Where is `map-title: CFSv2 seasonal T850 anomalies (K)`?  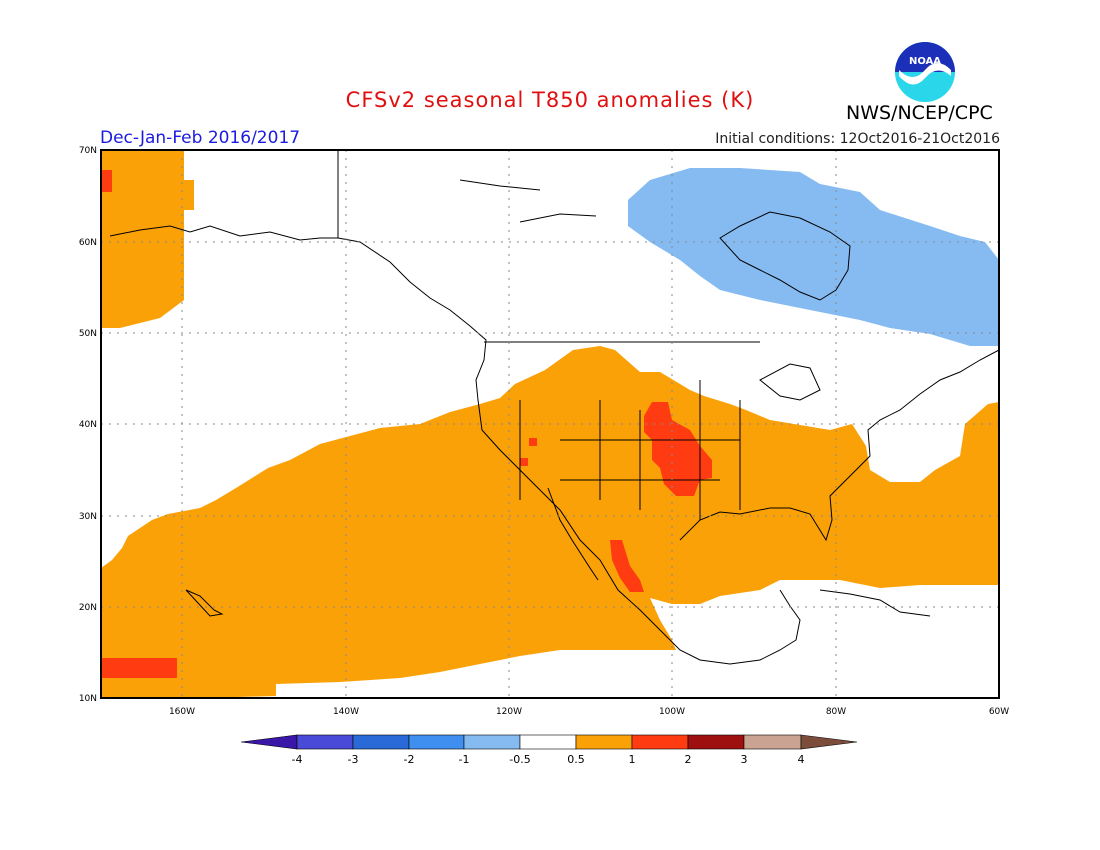 map-title: CFSv2 seasonal T850 anomalies (K) is located at coordinates (550, 100).